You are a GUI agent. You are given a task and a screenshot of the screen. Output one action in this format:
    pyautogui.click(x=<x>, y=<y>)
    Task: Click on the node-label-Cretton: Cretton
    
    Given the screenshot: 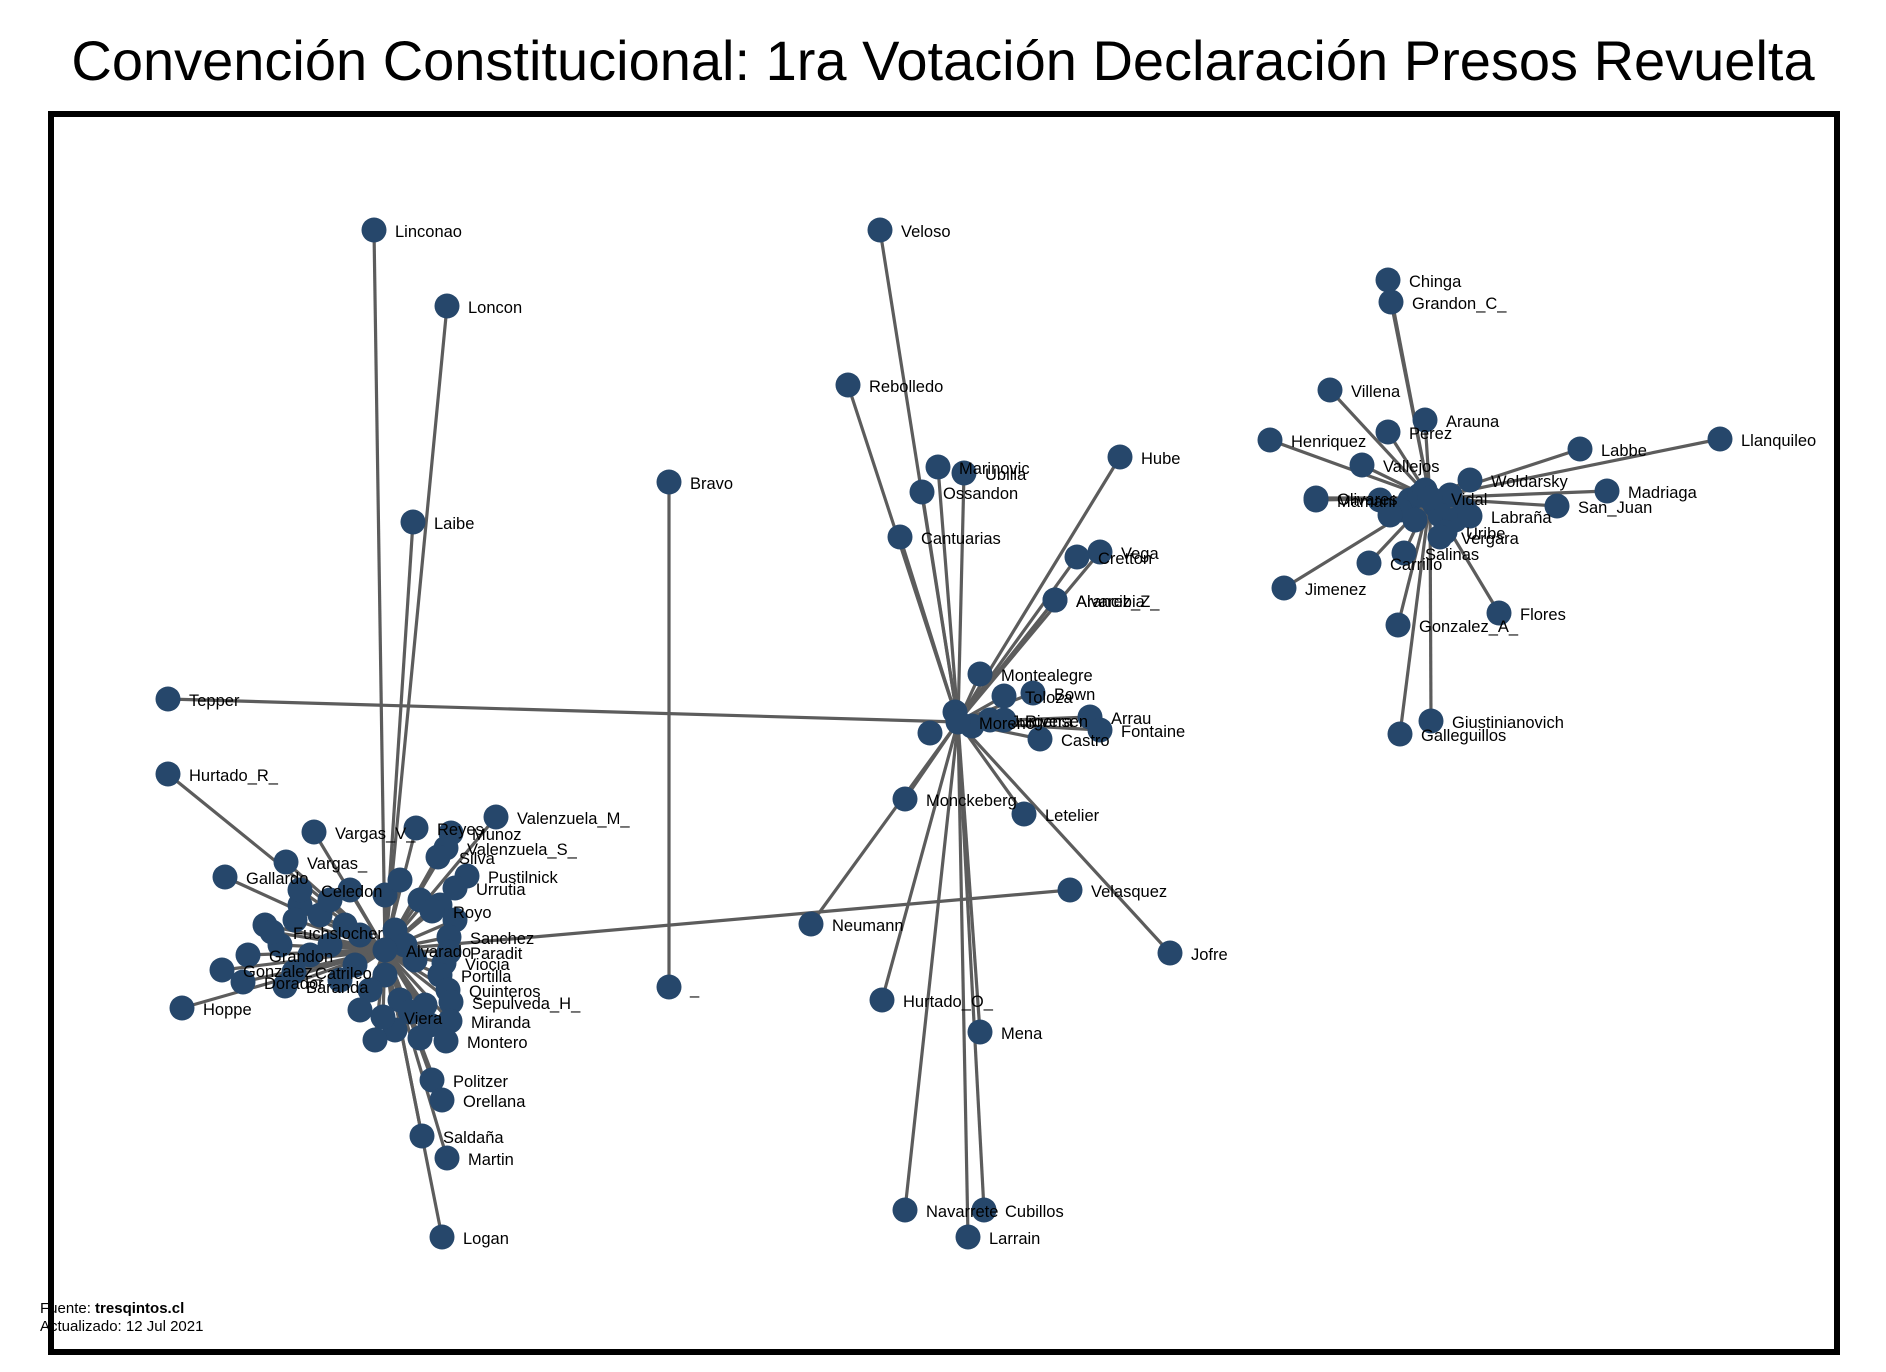 What is the action you would take?
    pyautogui.click(x=1125, y=559)
    